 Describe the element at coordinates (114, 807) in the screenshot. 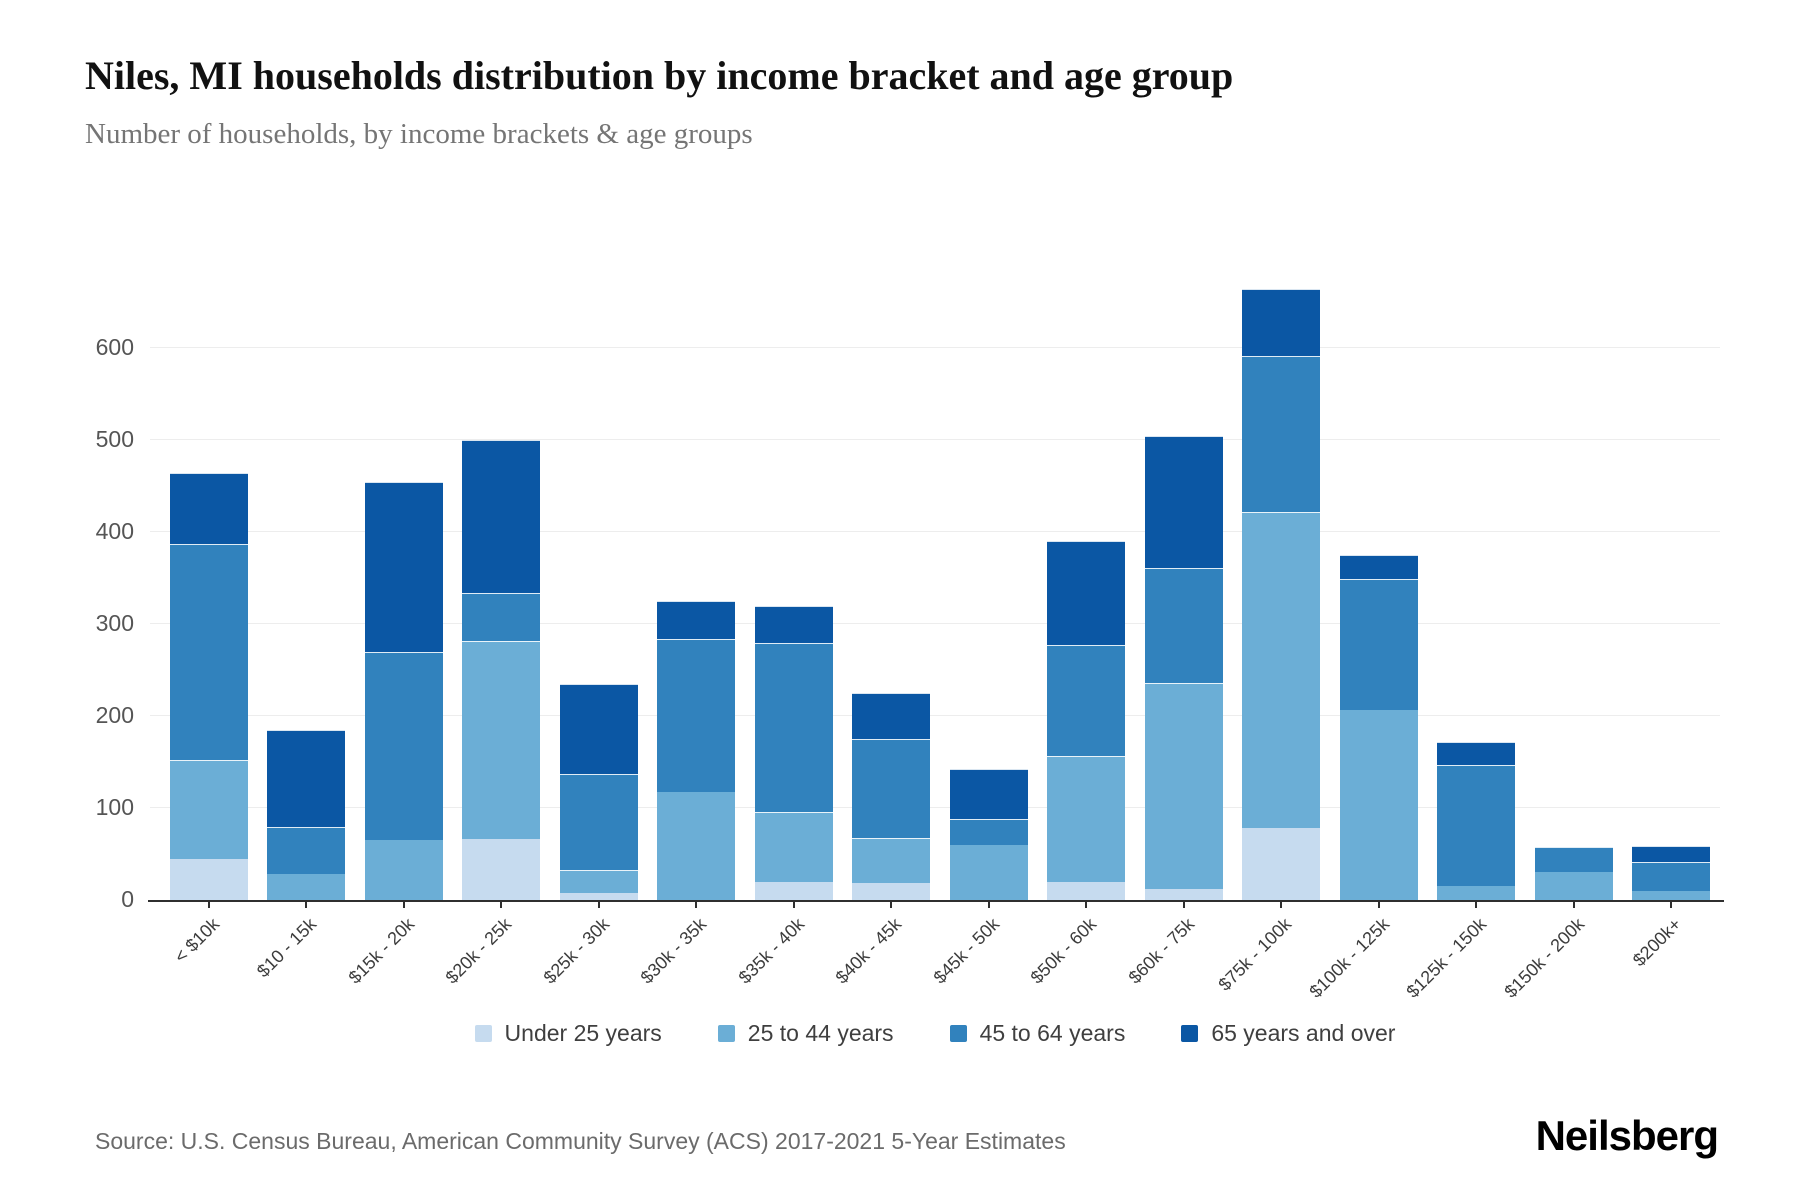

I see `y-axis-tick-label: 100` at that location.